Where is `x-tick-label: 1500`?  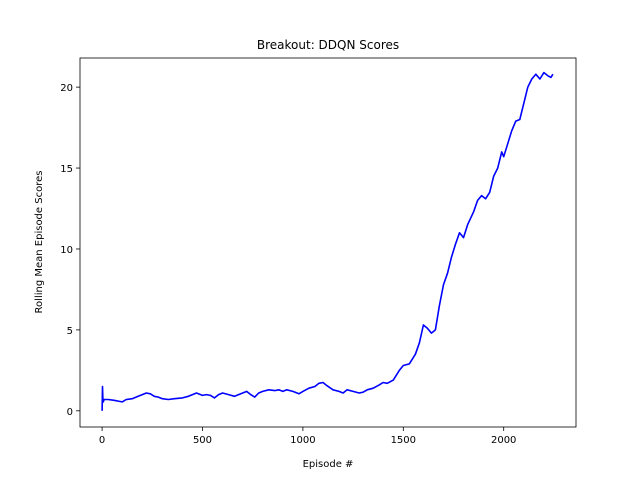
x-tick-label: 1500 is located at coordinates (403, 440).